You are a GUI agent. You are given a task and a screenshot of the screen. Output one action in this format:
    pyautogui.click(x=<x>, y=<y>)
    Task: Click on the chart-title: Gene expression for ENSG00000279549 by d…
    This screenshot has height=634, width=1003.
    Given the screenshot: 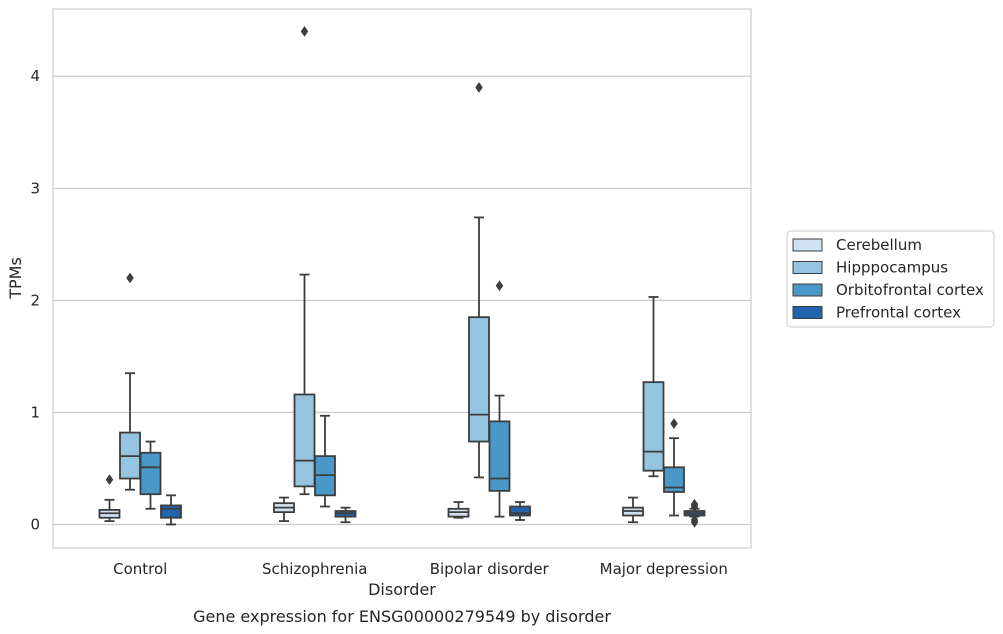 What is the action you would take?
    pyautogui.click(x=402, y=616)
    